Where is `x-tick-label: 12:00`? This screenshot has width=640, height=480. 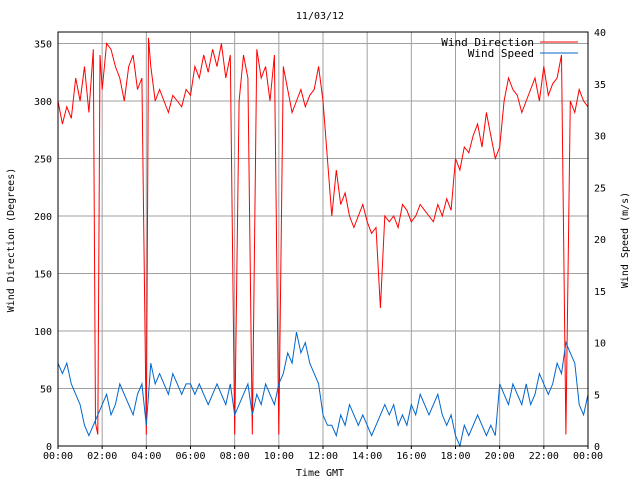 x-tick-label: 12:00 is located at coordinates (323, 456).